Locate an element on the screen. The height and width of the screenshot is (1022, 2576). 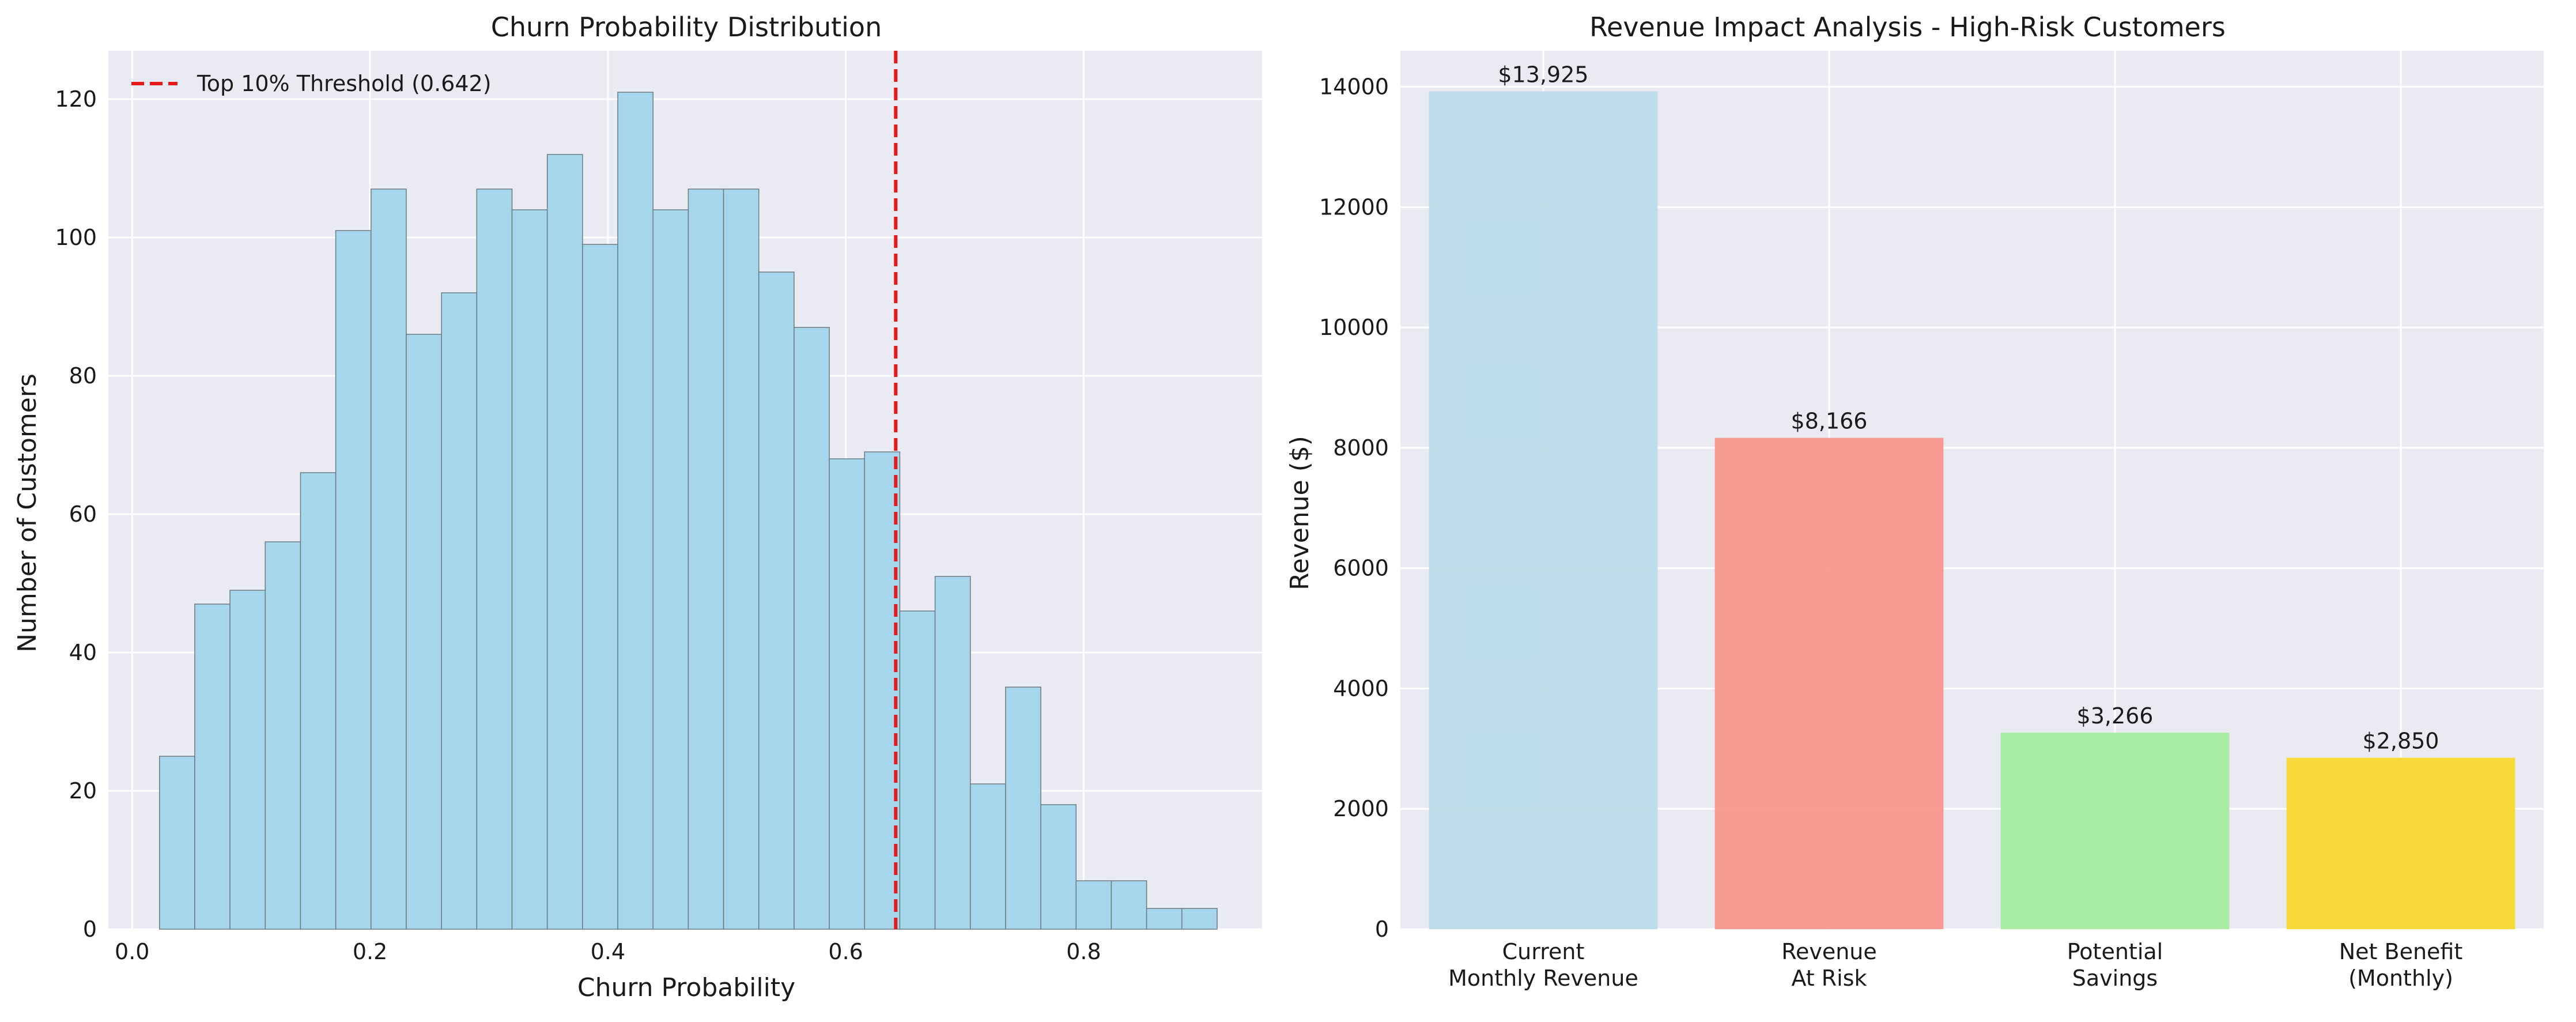
histogram-x-tick-label: 0.8 is located at coordinates (1083, 951).